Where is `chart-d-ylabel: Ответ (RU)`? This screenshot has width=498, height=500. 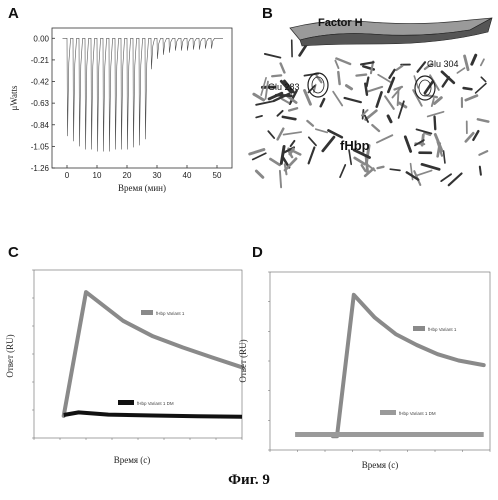 chart-d-ylabel: Ответ (RU) is located at coordinates (243, 360).